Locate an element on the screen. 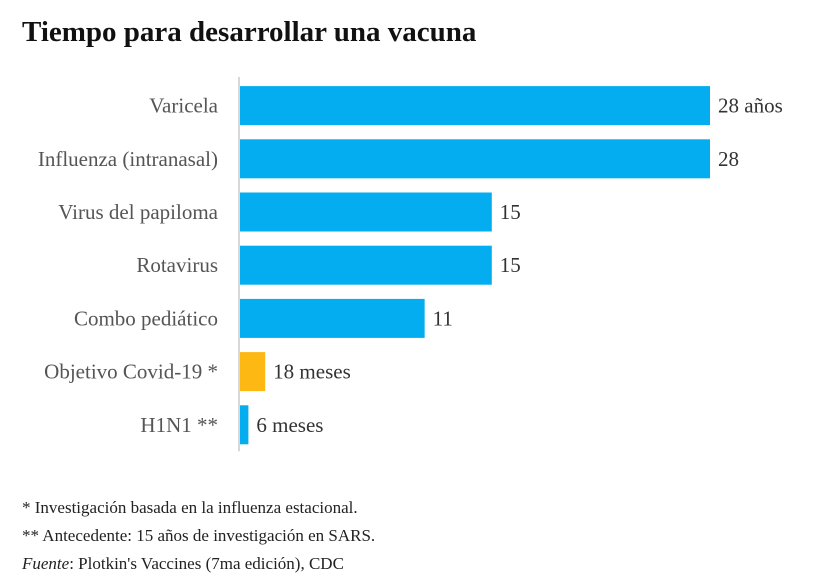  category-label: Varicela is located at coordinates (183, 106).